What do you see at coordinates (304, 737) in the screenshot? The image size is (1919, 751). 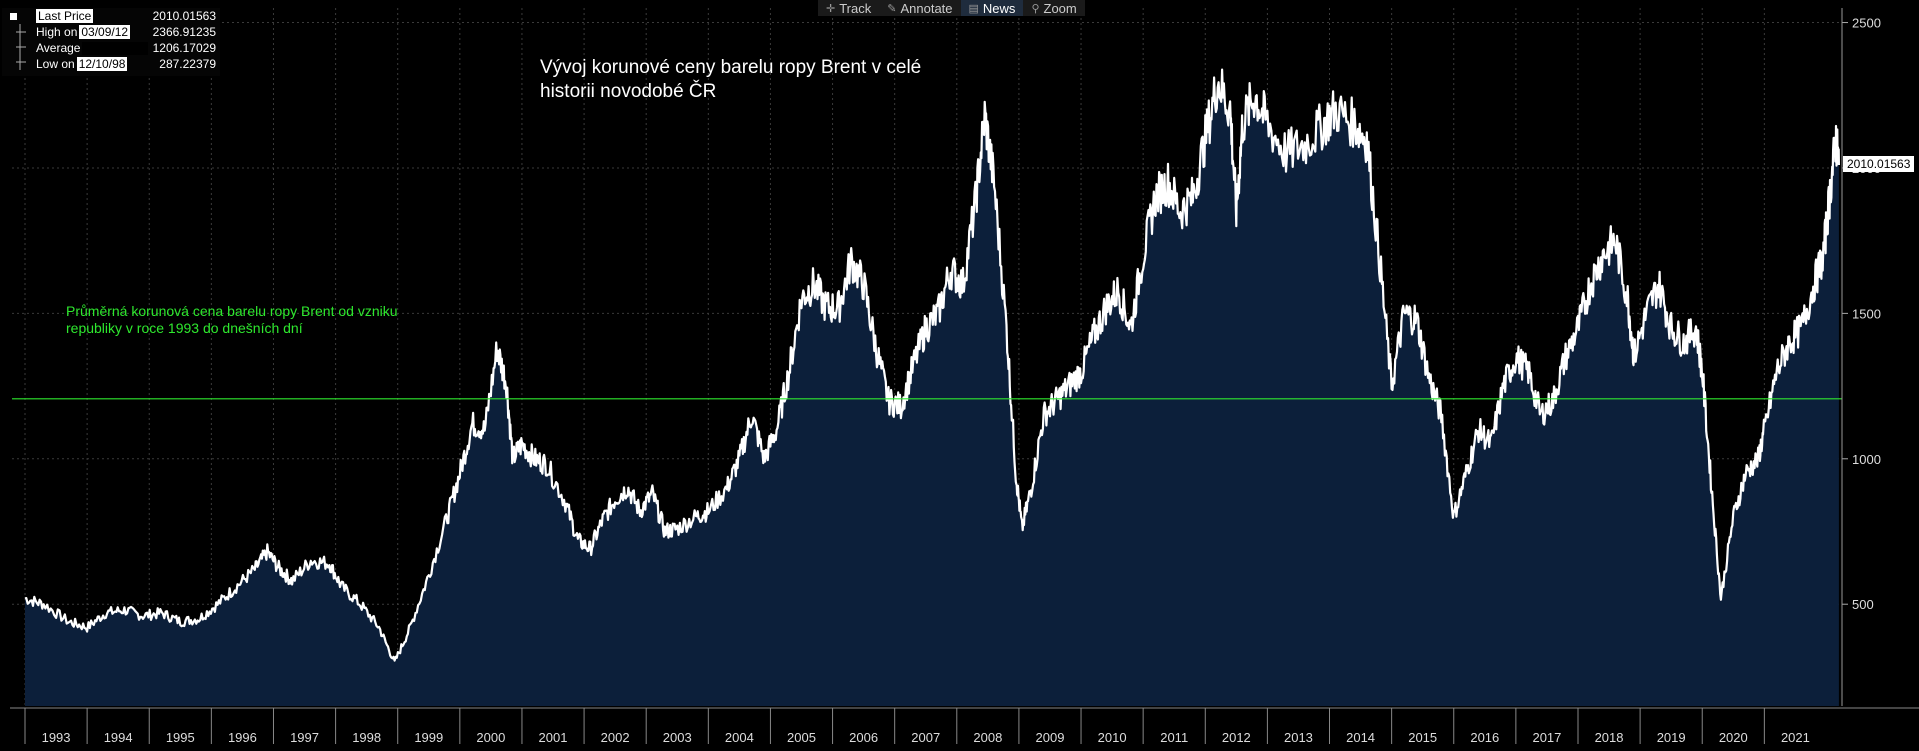 I see `x-tick-label: 1997` at bounding box center [304, 737].